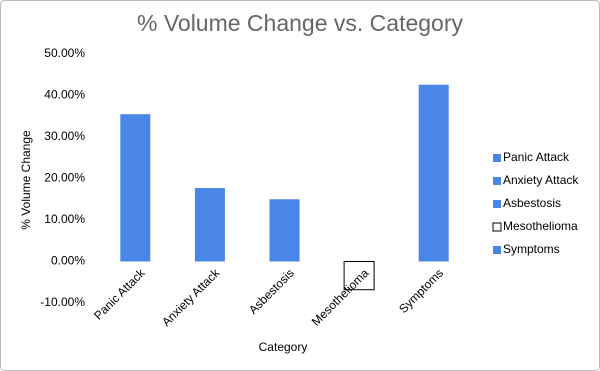 This screenshot has width=600, height=371. Describe the element at coordinates (64, 136) in the screenshot. I see `y-tick-label: 30.00%` at that location.